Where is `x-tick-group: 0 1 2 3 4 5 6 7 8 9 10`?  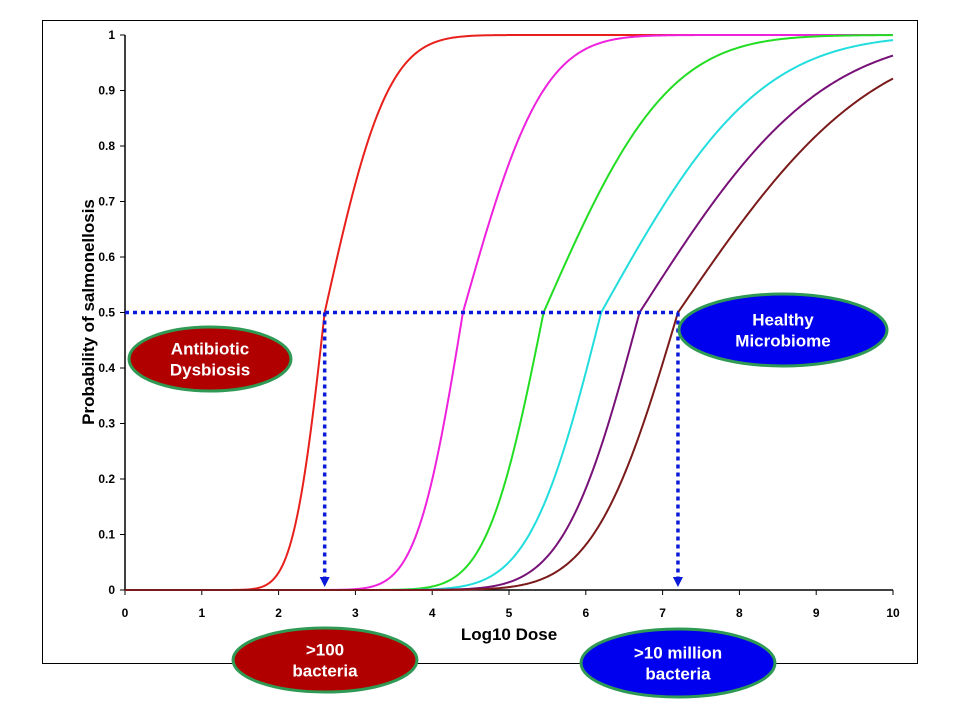 x-tick-group: 0 1 2 3 4 5 6 7 8 9 10 is located at coordinates (511, 605).